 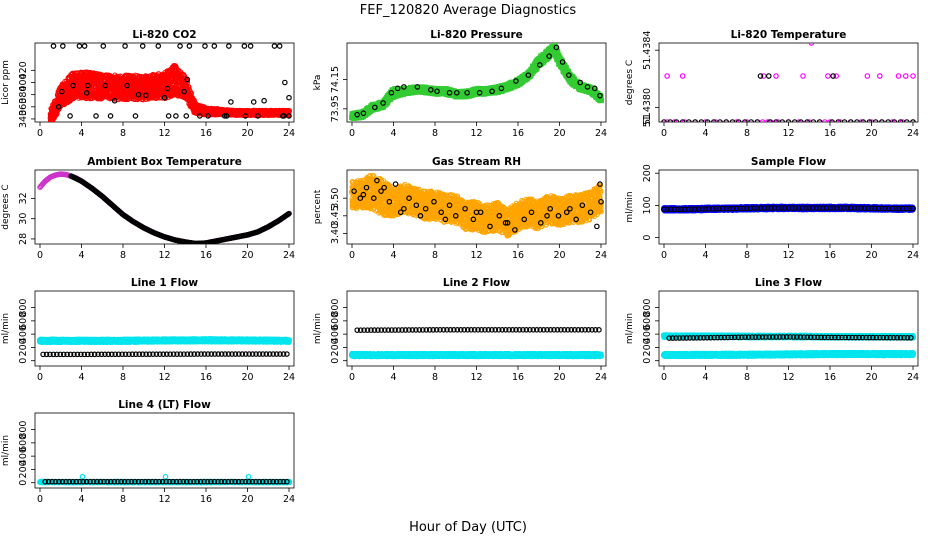 I want to click on y-tick-label: 420, so click(x=23, y=70).